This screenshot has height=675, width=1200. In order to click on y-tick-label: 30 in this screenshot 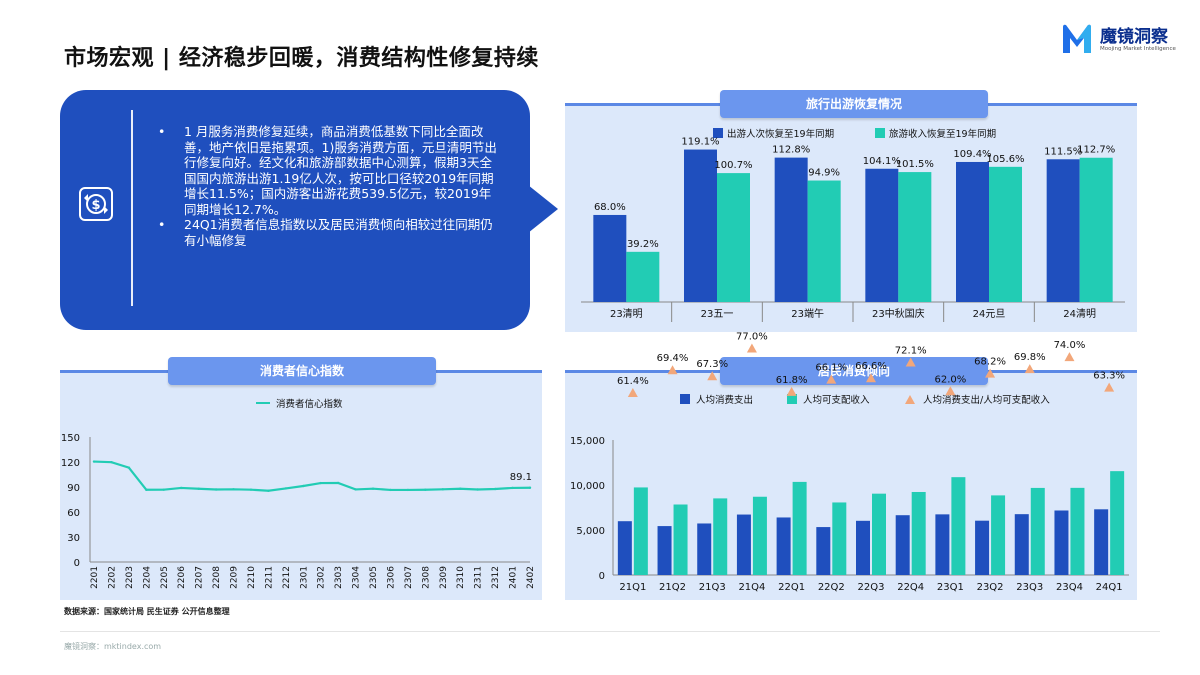, I will do `click(73, 538)`.